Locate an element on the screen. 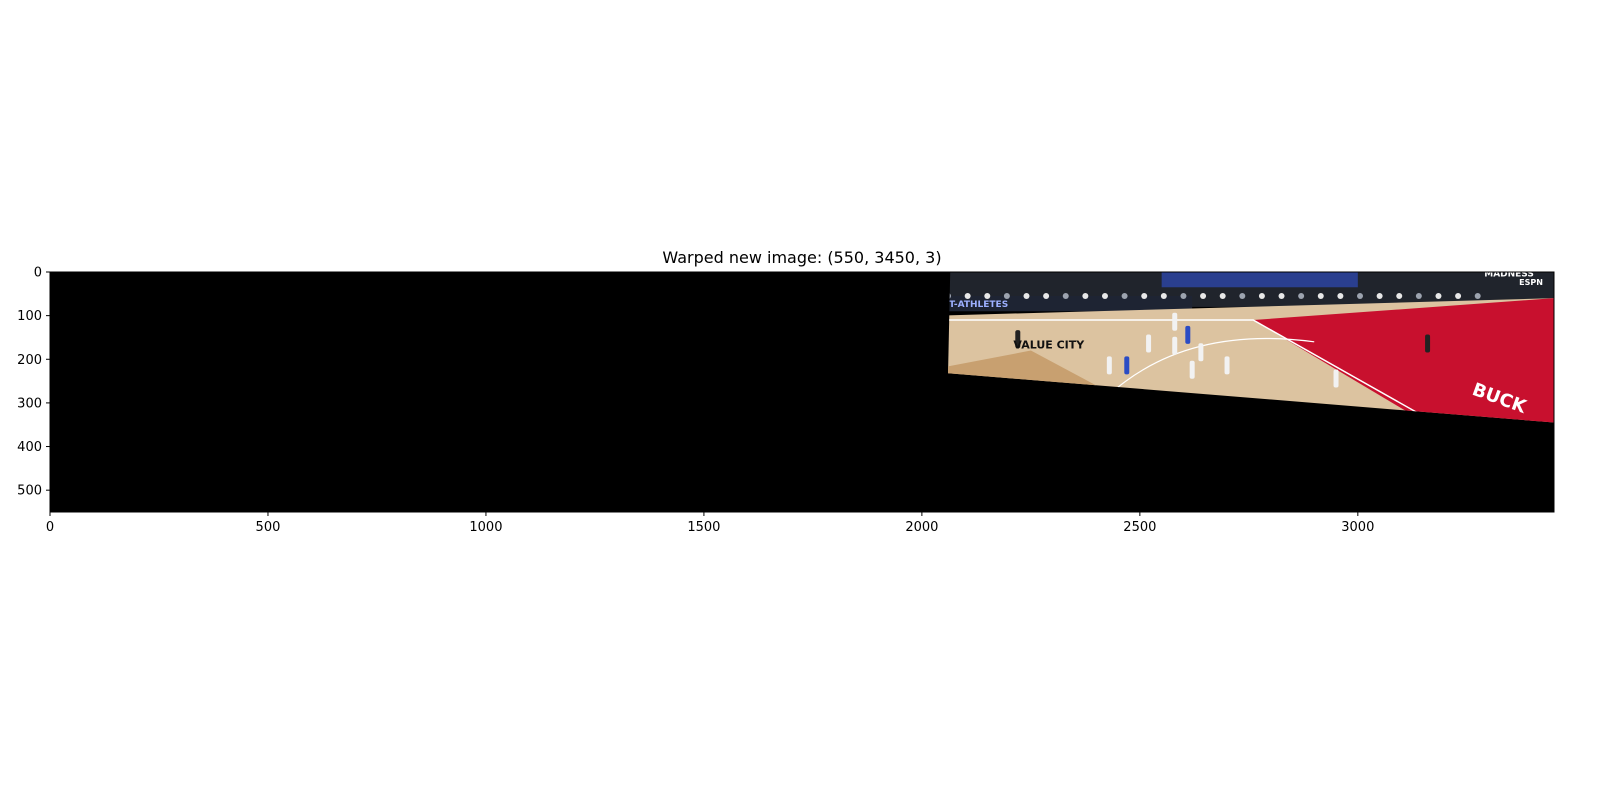  y-tick-label: 100 is located at coordinates (29, 316).